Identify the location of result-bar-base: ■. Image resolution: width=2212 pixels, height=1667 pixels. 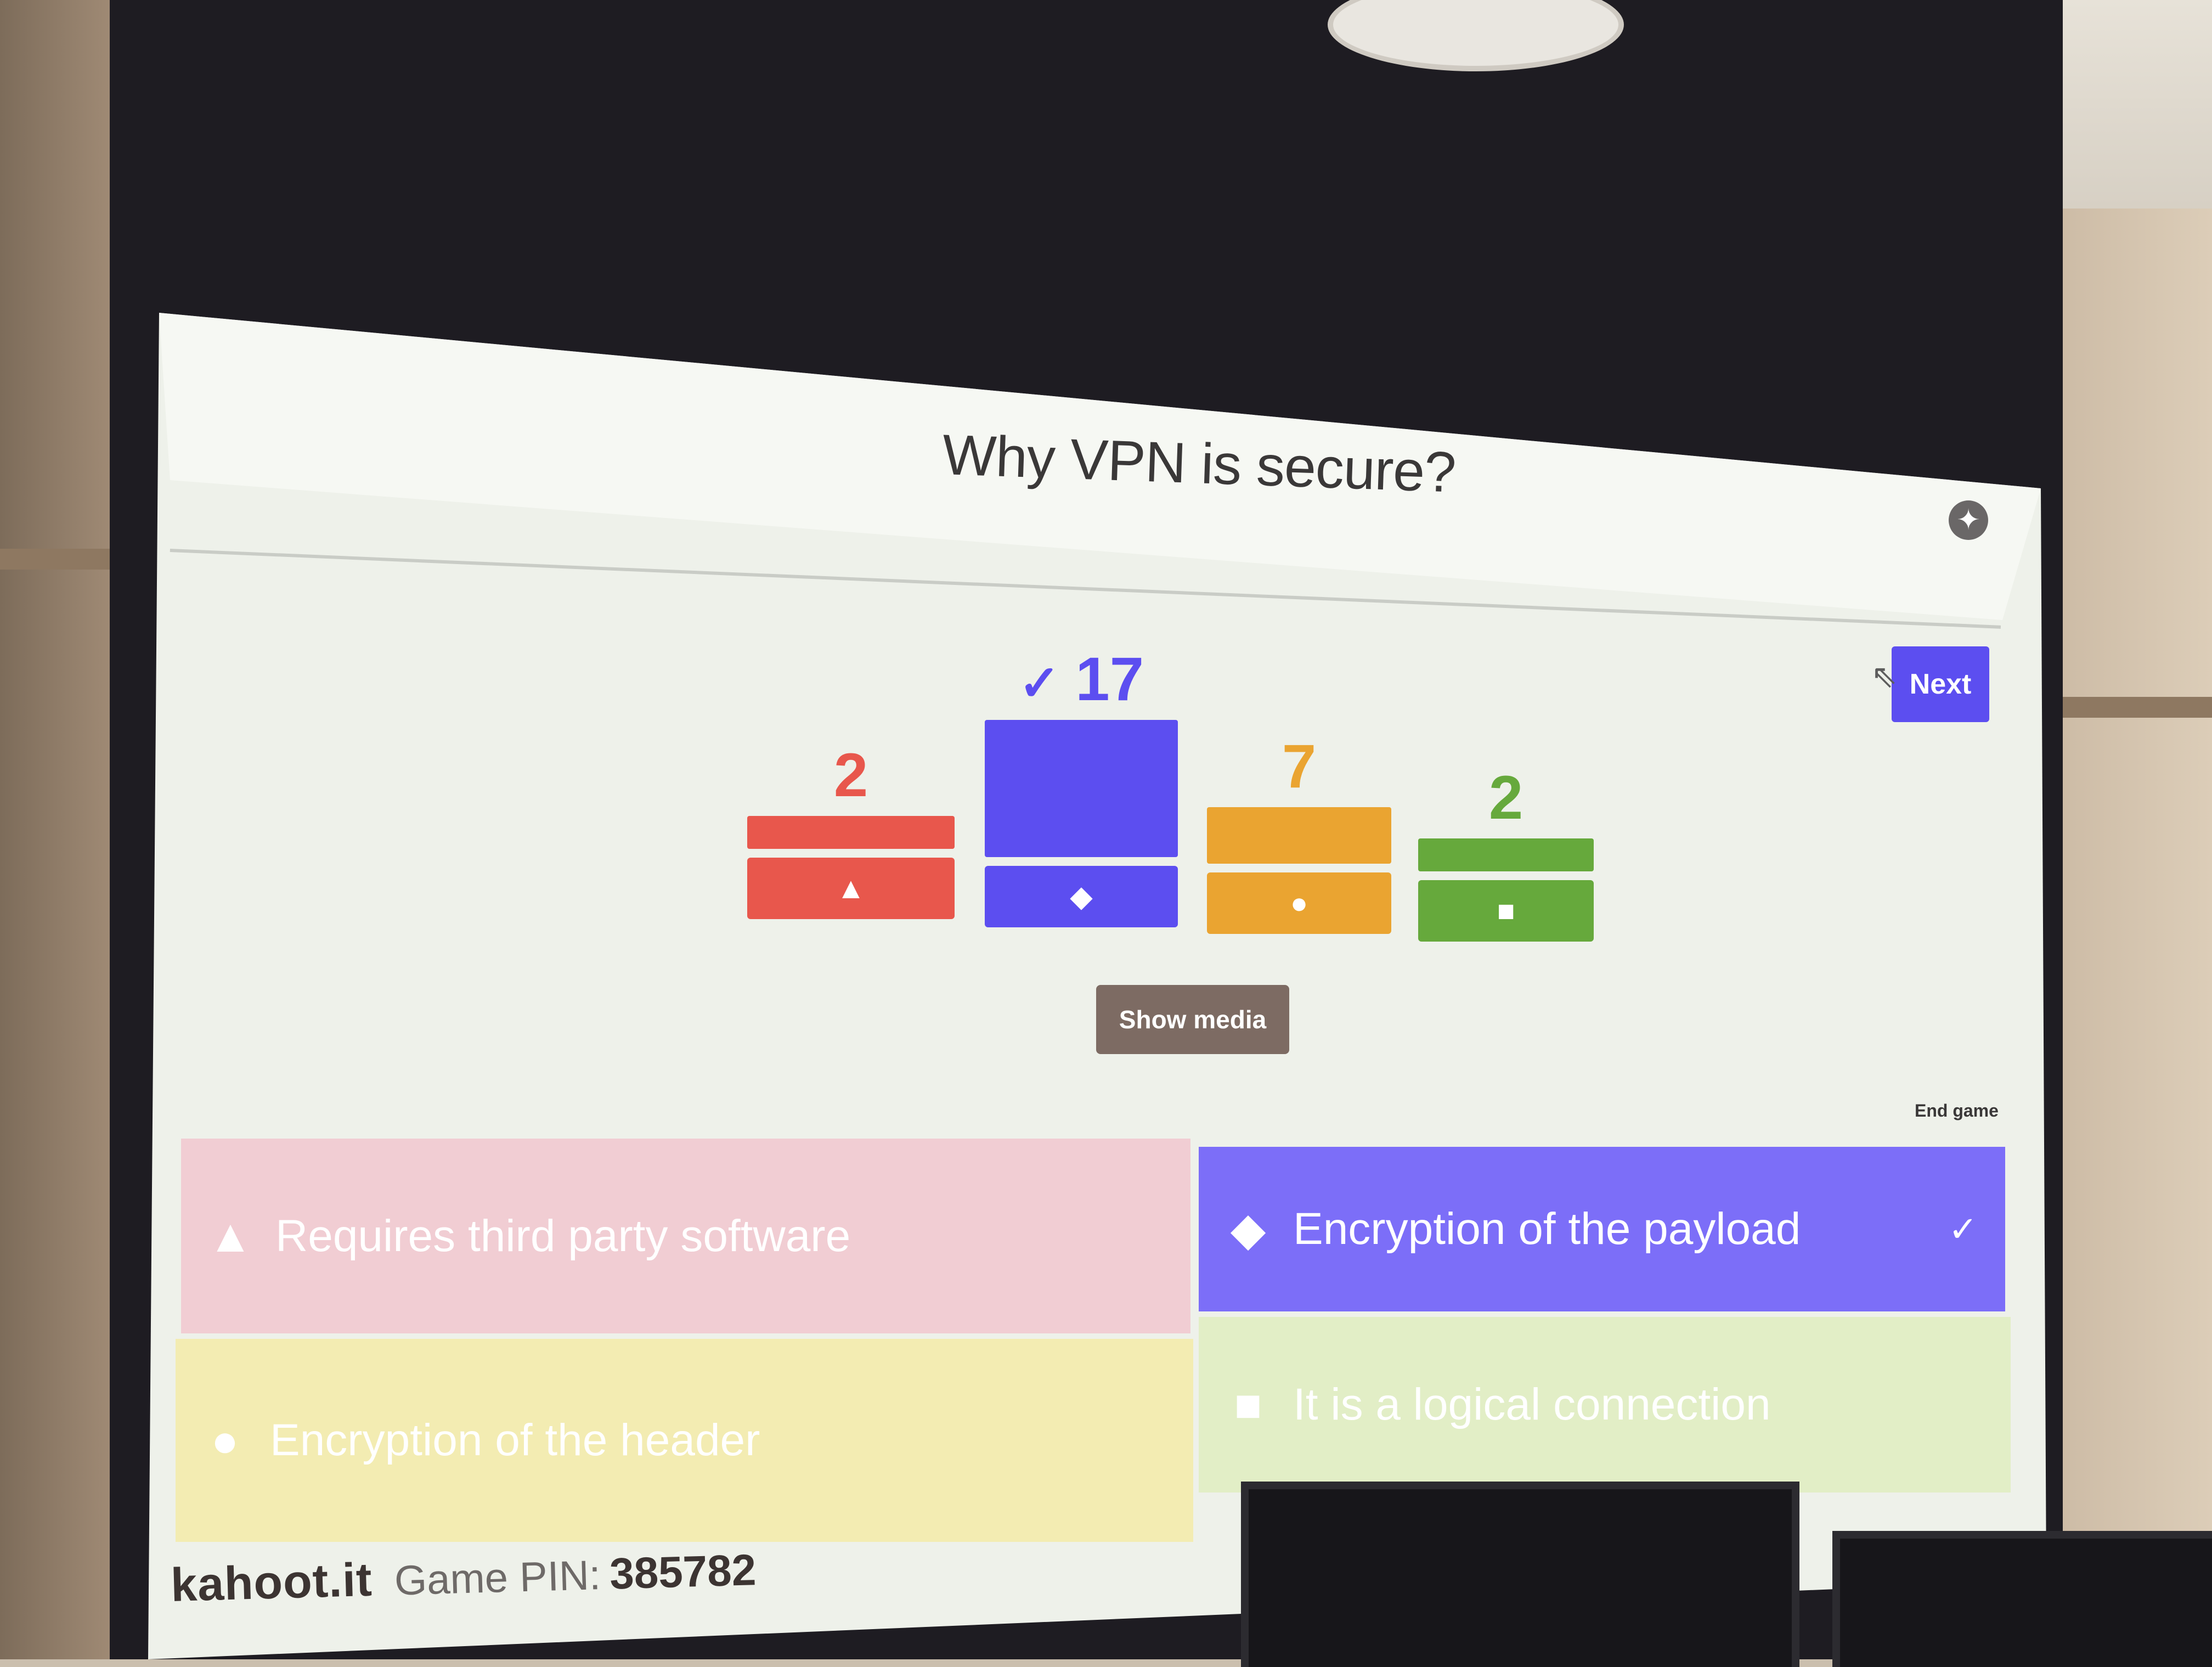
(1506, 911).